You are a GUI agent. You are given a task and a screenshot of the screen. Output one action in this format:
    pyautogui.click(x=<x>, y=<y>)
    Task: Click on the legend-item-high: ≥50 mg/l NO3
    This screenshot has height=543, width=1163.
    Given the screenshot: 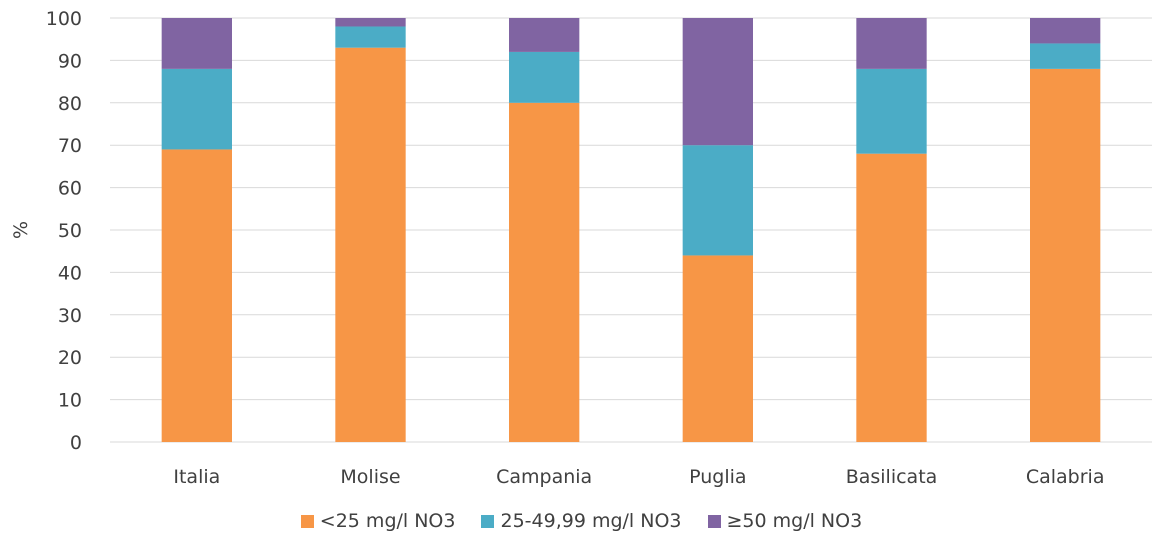 What is the action you would take?
    pyautogui.click(x=785, y=521)
    